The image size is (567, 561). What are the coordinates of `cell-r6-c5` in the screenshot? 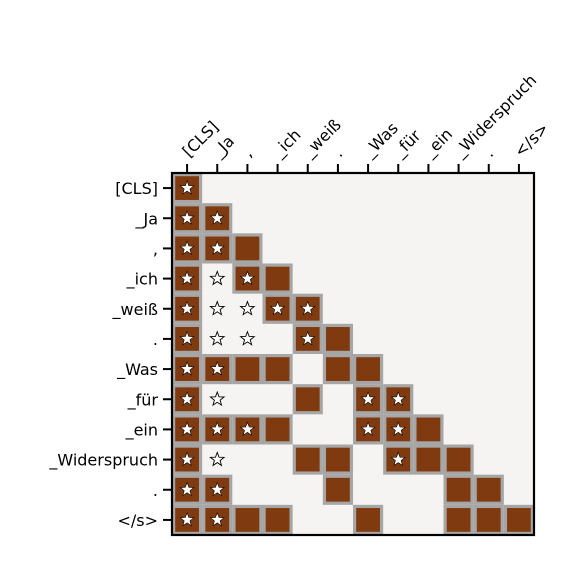 It's located at (337, 369).